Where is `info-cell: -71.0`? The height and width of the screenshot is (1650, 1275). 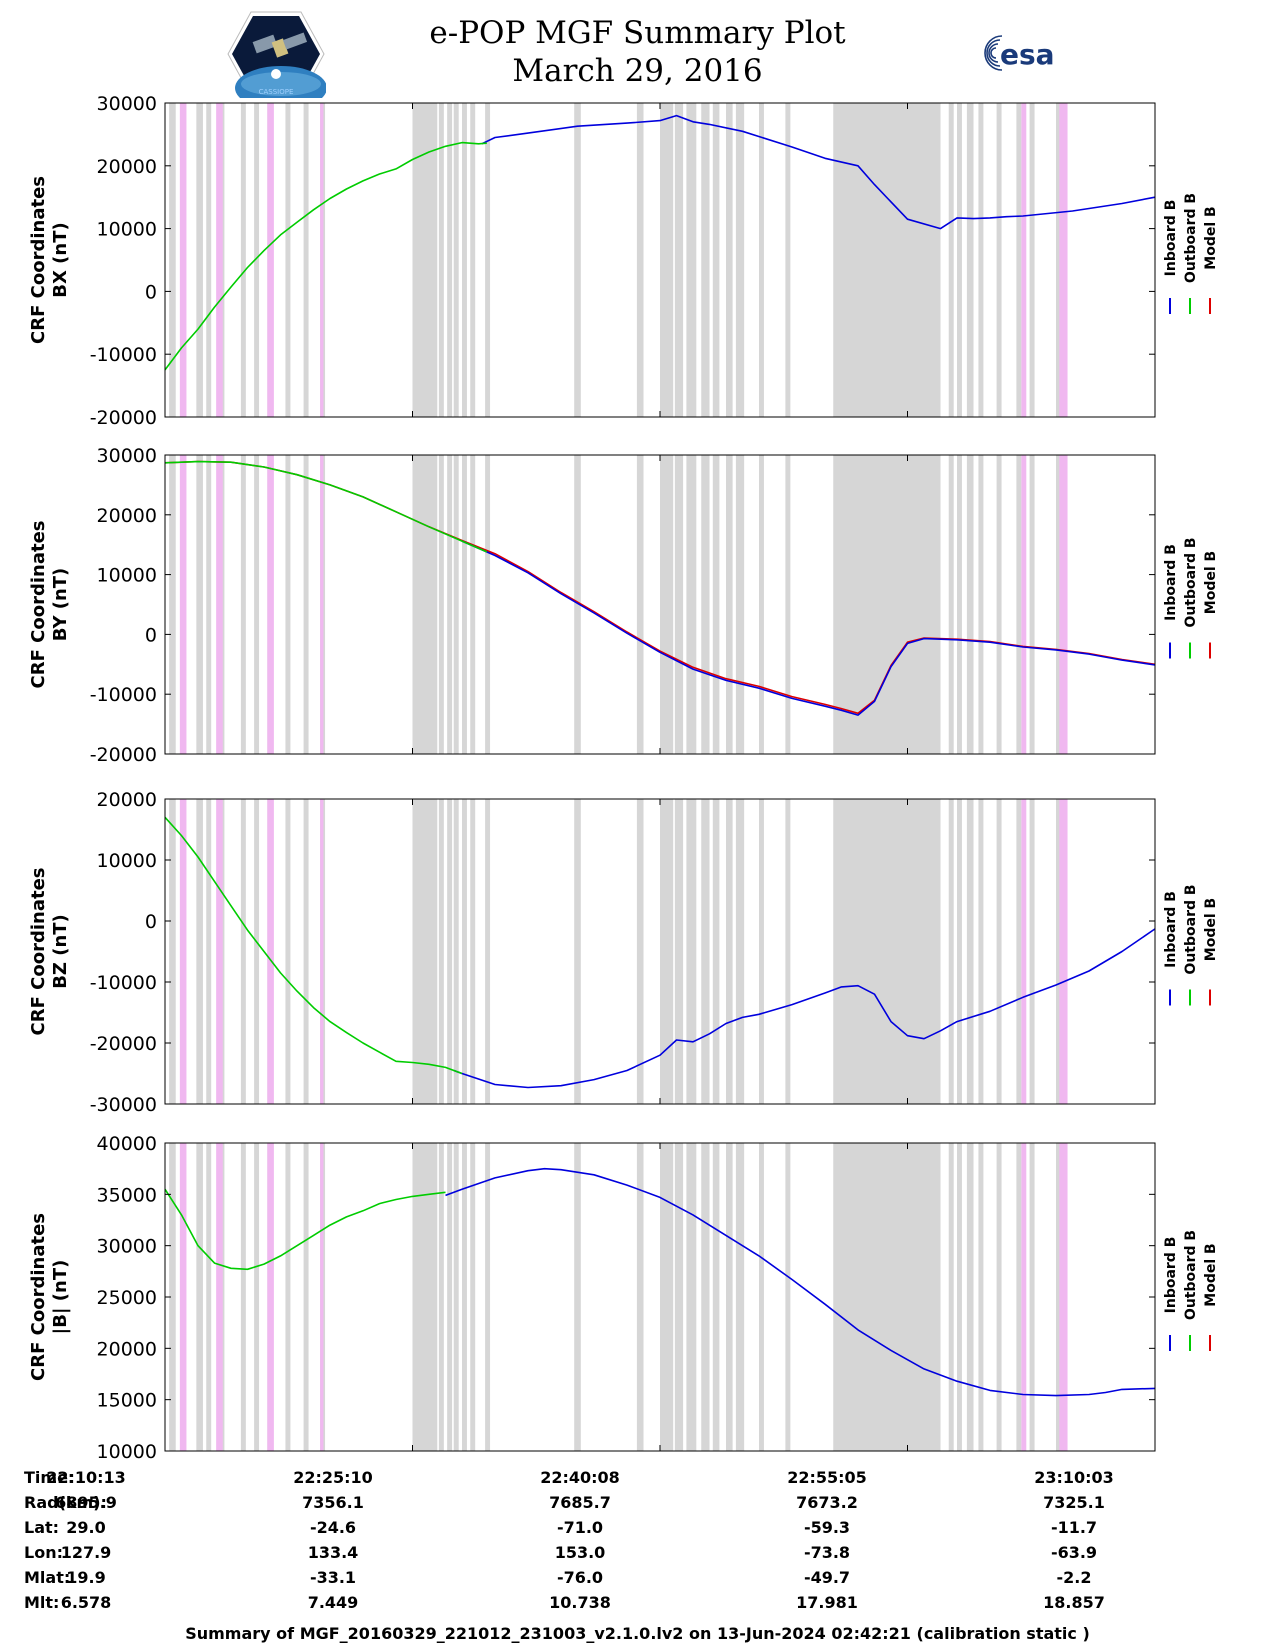 info-cell: -71.0 is located at coordinates (580, 1527).